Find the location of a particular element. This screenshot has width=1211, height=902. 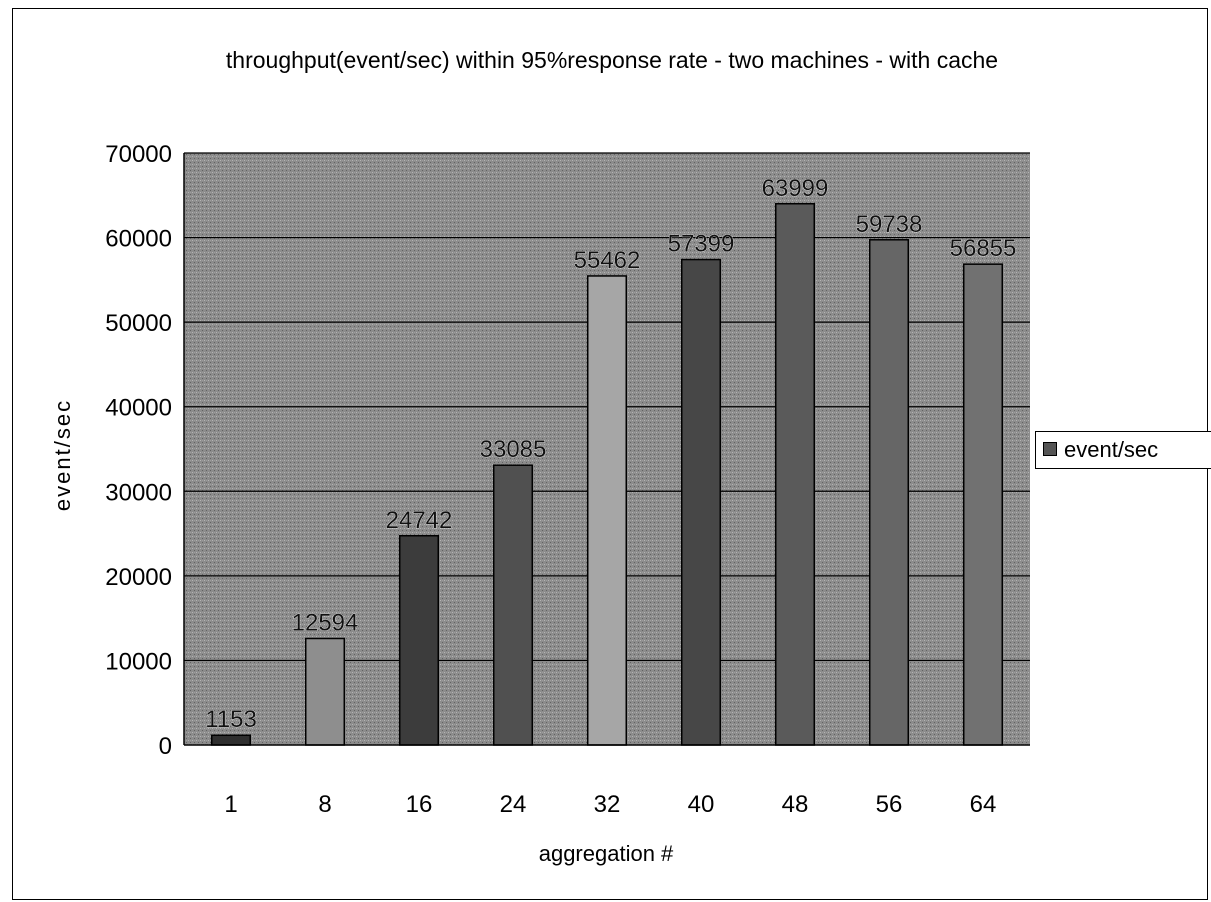

data-label: 1153 is located at coordinates (231, 719).